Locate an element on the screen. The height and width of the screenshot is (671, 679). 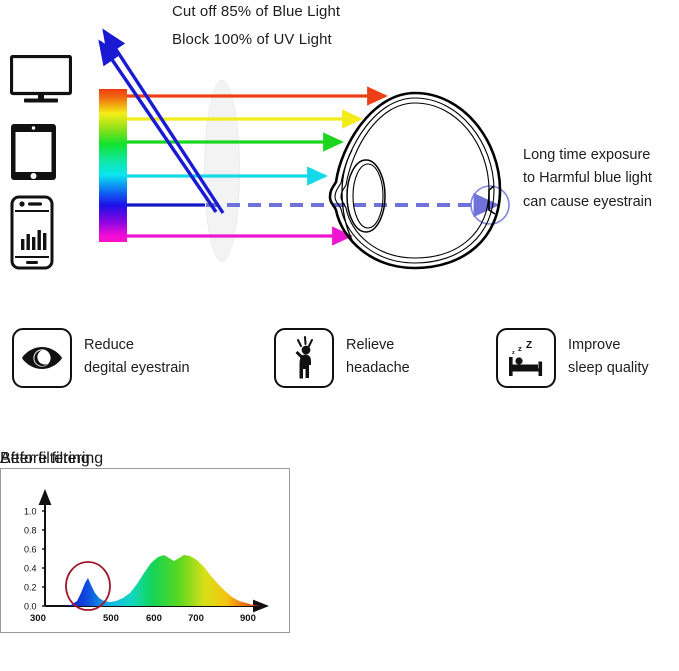
benefit-line1: Relieve is located at coordinates (370, 345).